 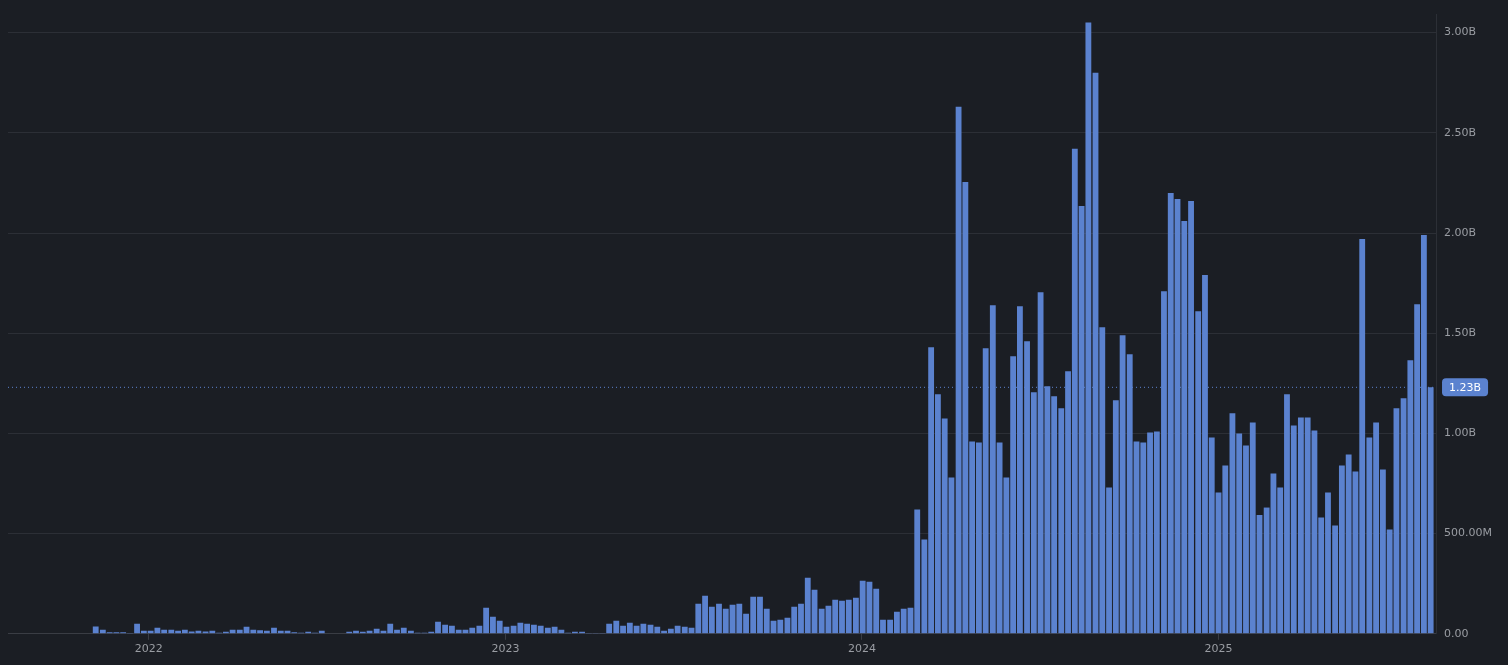 What do you see at coordinates (1460, 32) in the screenshot?
I see `y-tick-label: 3.00B` at bounding box center [1460, 32].